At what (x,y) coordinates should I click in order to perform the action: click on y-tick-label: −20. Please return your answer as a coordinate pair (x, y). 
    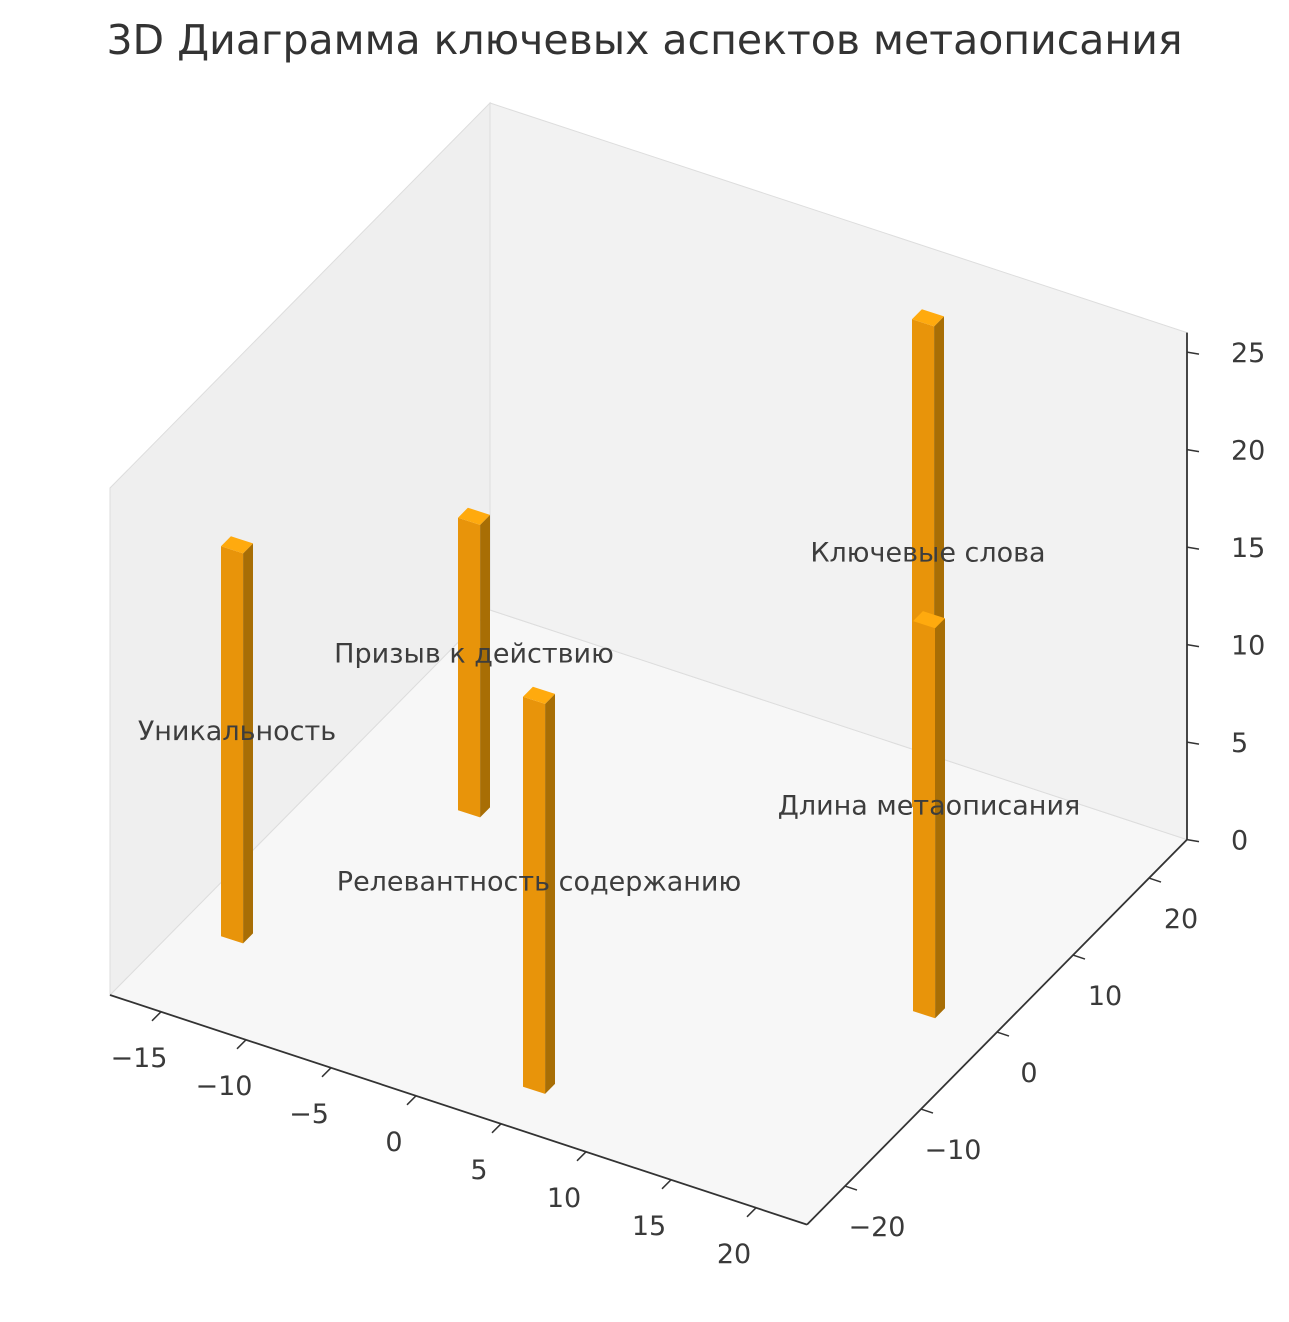
    Looking at the image, I should click on (877, 1227).